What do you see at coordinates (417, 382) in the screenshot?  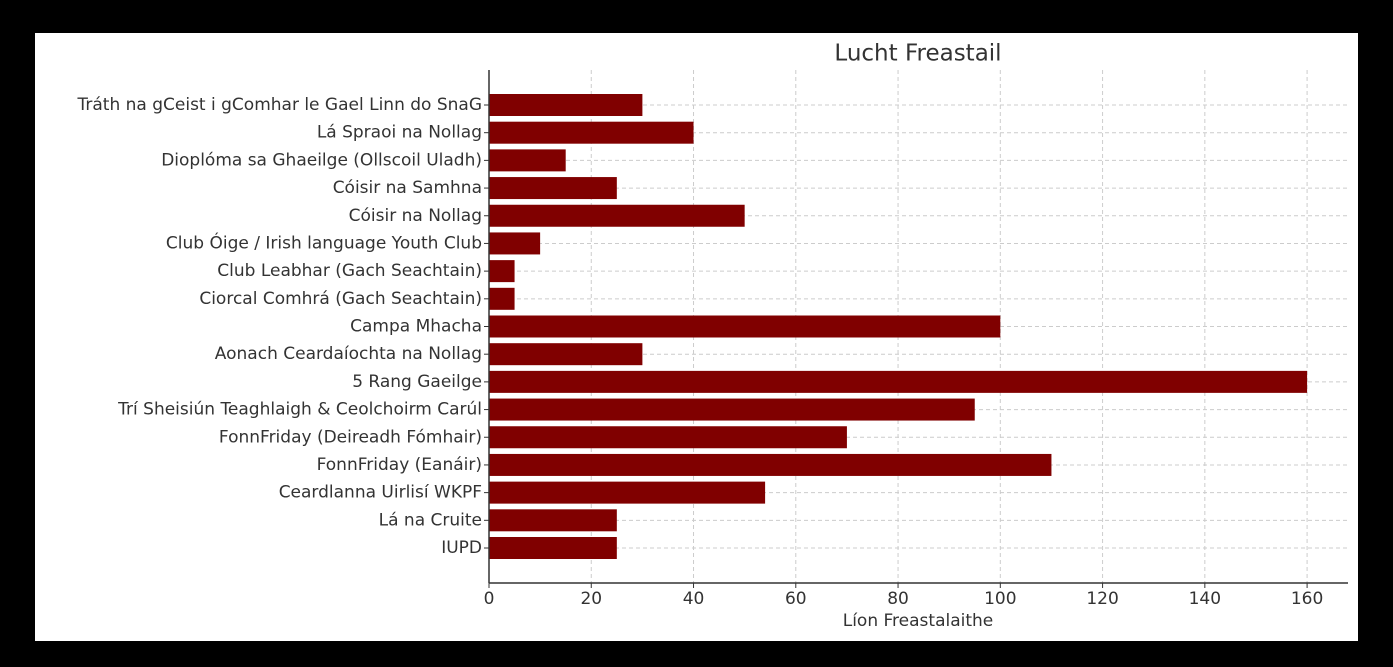 I see `y-tick-label: 5 Rang Gaeilge` at bounding box center [417, 382].